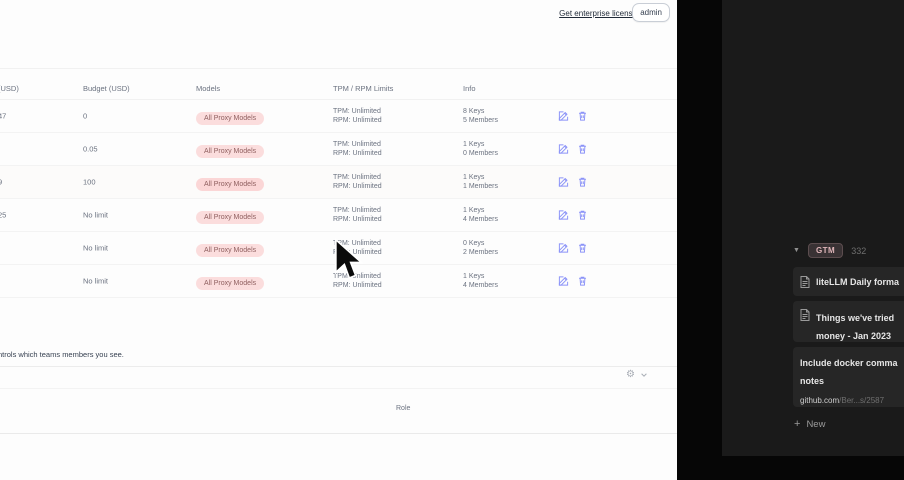 The image size is (904, 480). What do you see at coordinates (796, 250) in the screenshot?
I see `disclosure-triangle-icon: ▼` at bounding box center [796, 250].